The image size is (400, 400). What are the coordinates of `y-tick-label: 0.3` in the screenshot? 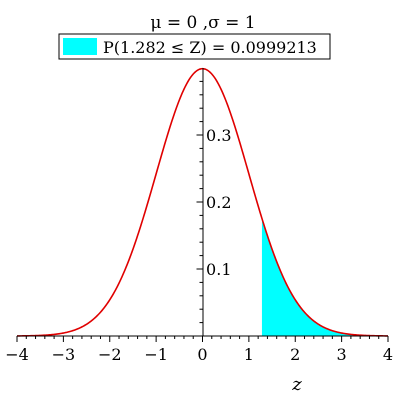 It's located at (218, 135).